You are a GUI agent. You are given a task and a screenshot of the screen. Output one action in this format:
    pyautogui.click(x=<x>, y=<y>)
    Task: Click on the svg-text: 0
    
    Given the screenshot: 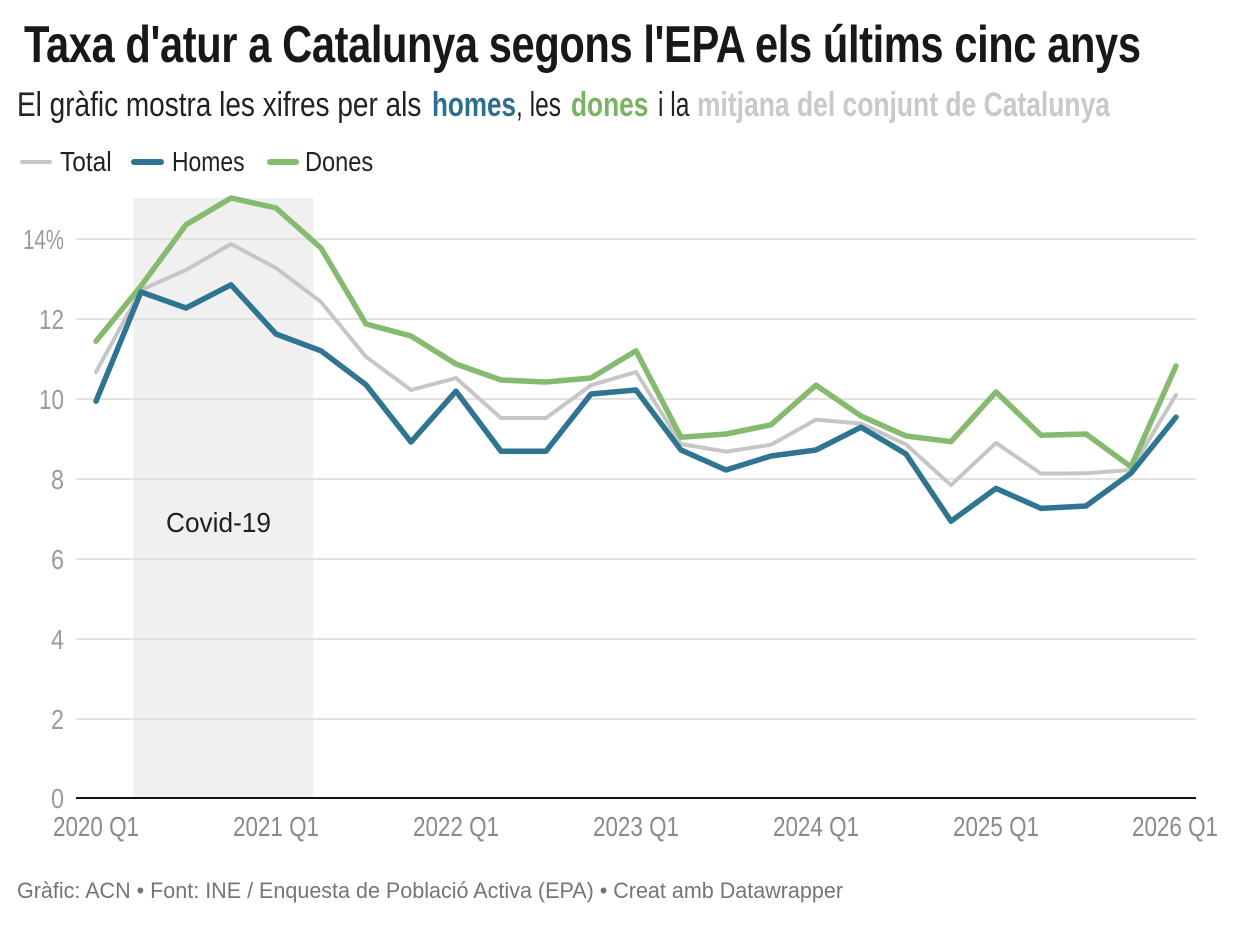 What is the action you would take?
    pyautogui.click(x=57, y=798)
    